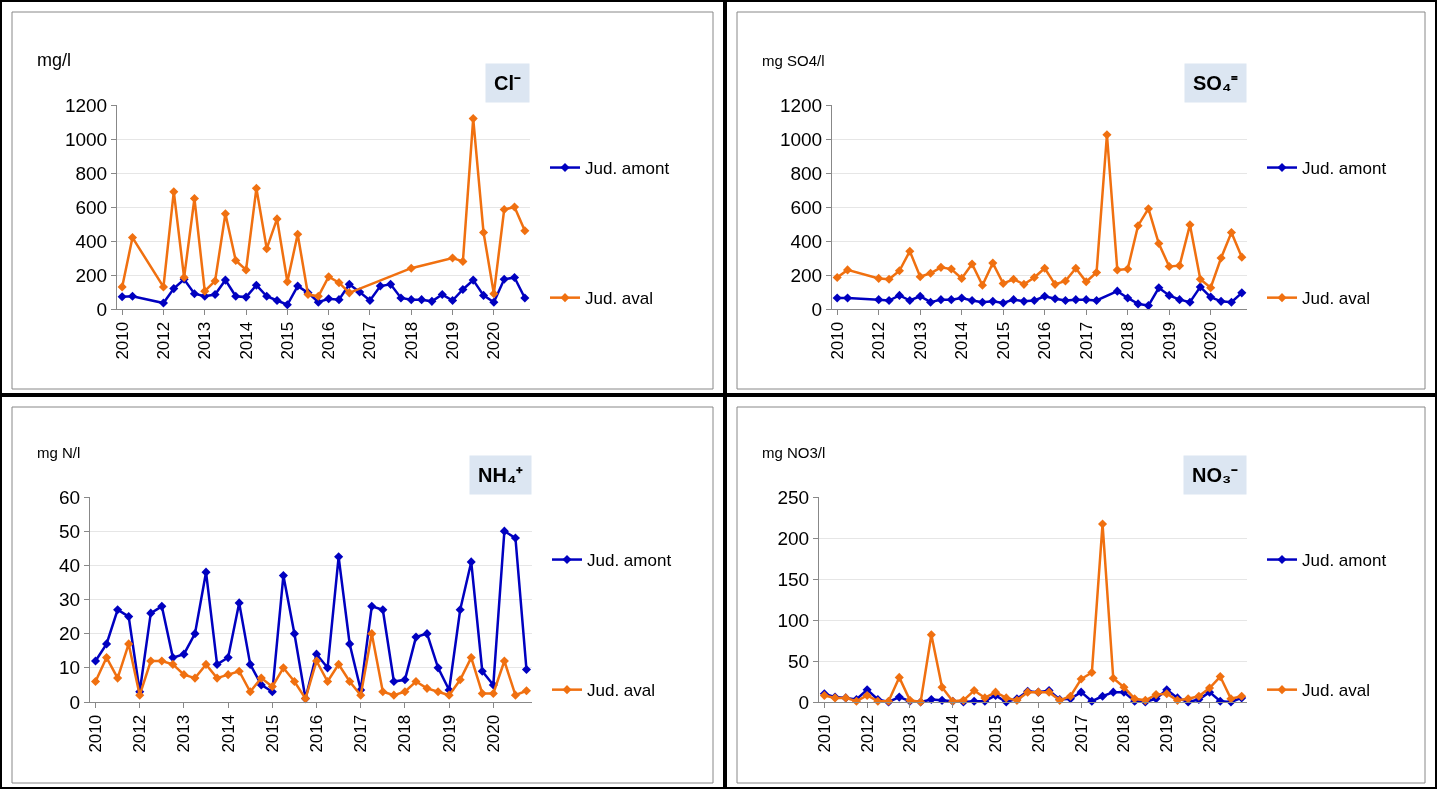  I want to click on y-tick-label: 30, so click(70, 600).